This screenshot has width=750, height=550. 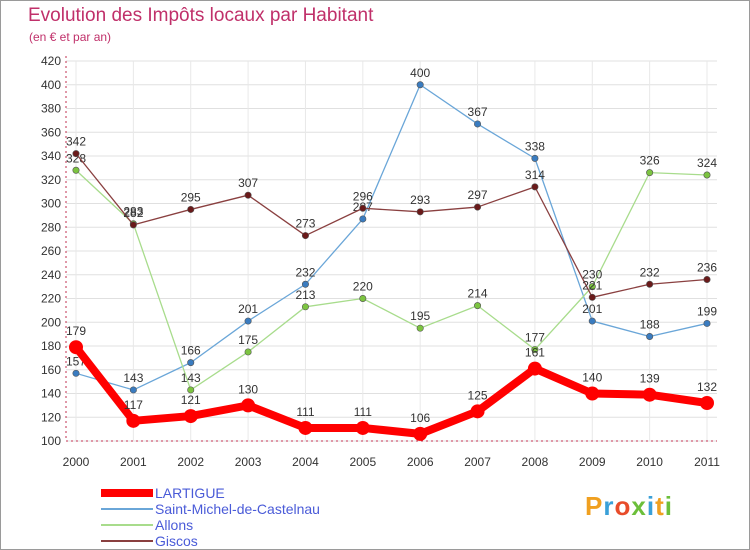 I want to click on data-label: 214, so click(x=478, y=294).